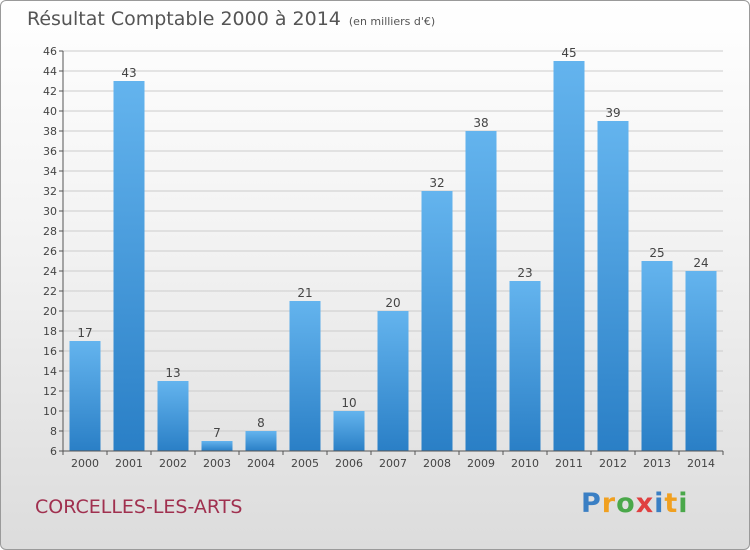 The width and height of the screenshot is (750, 550). What do you see at coordinates (700, 263) in the screenshot?
I see `data-label: 24` at bounding box center [700, 263].